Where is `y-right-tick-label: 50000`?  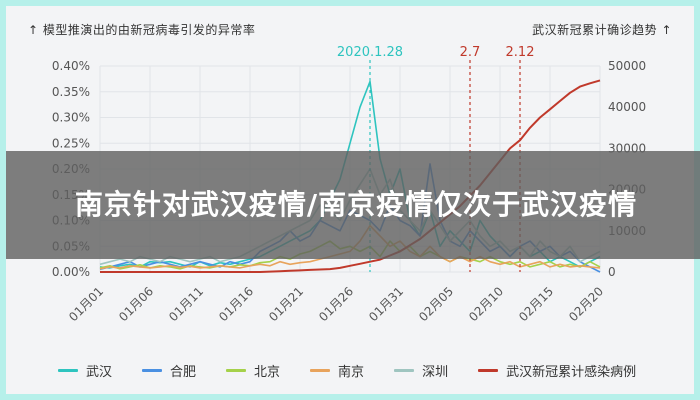
y-right-tick-label: 50000 is located at coordinates (627, 66).